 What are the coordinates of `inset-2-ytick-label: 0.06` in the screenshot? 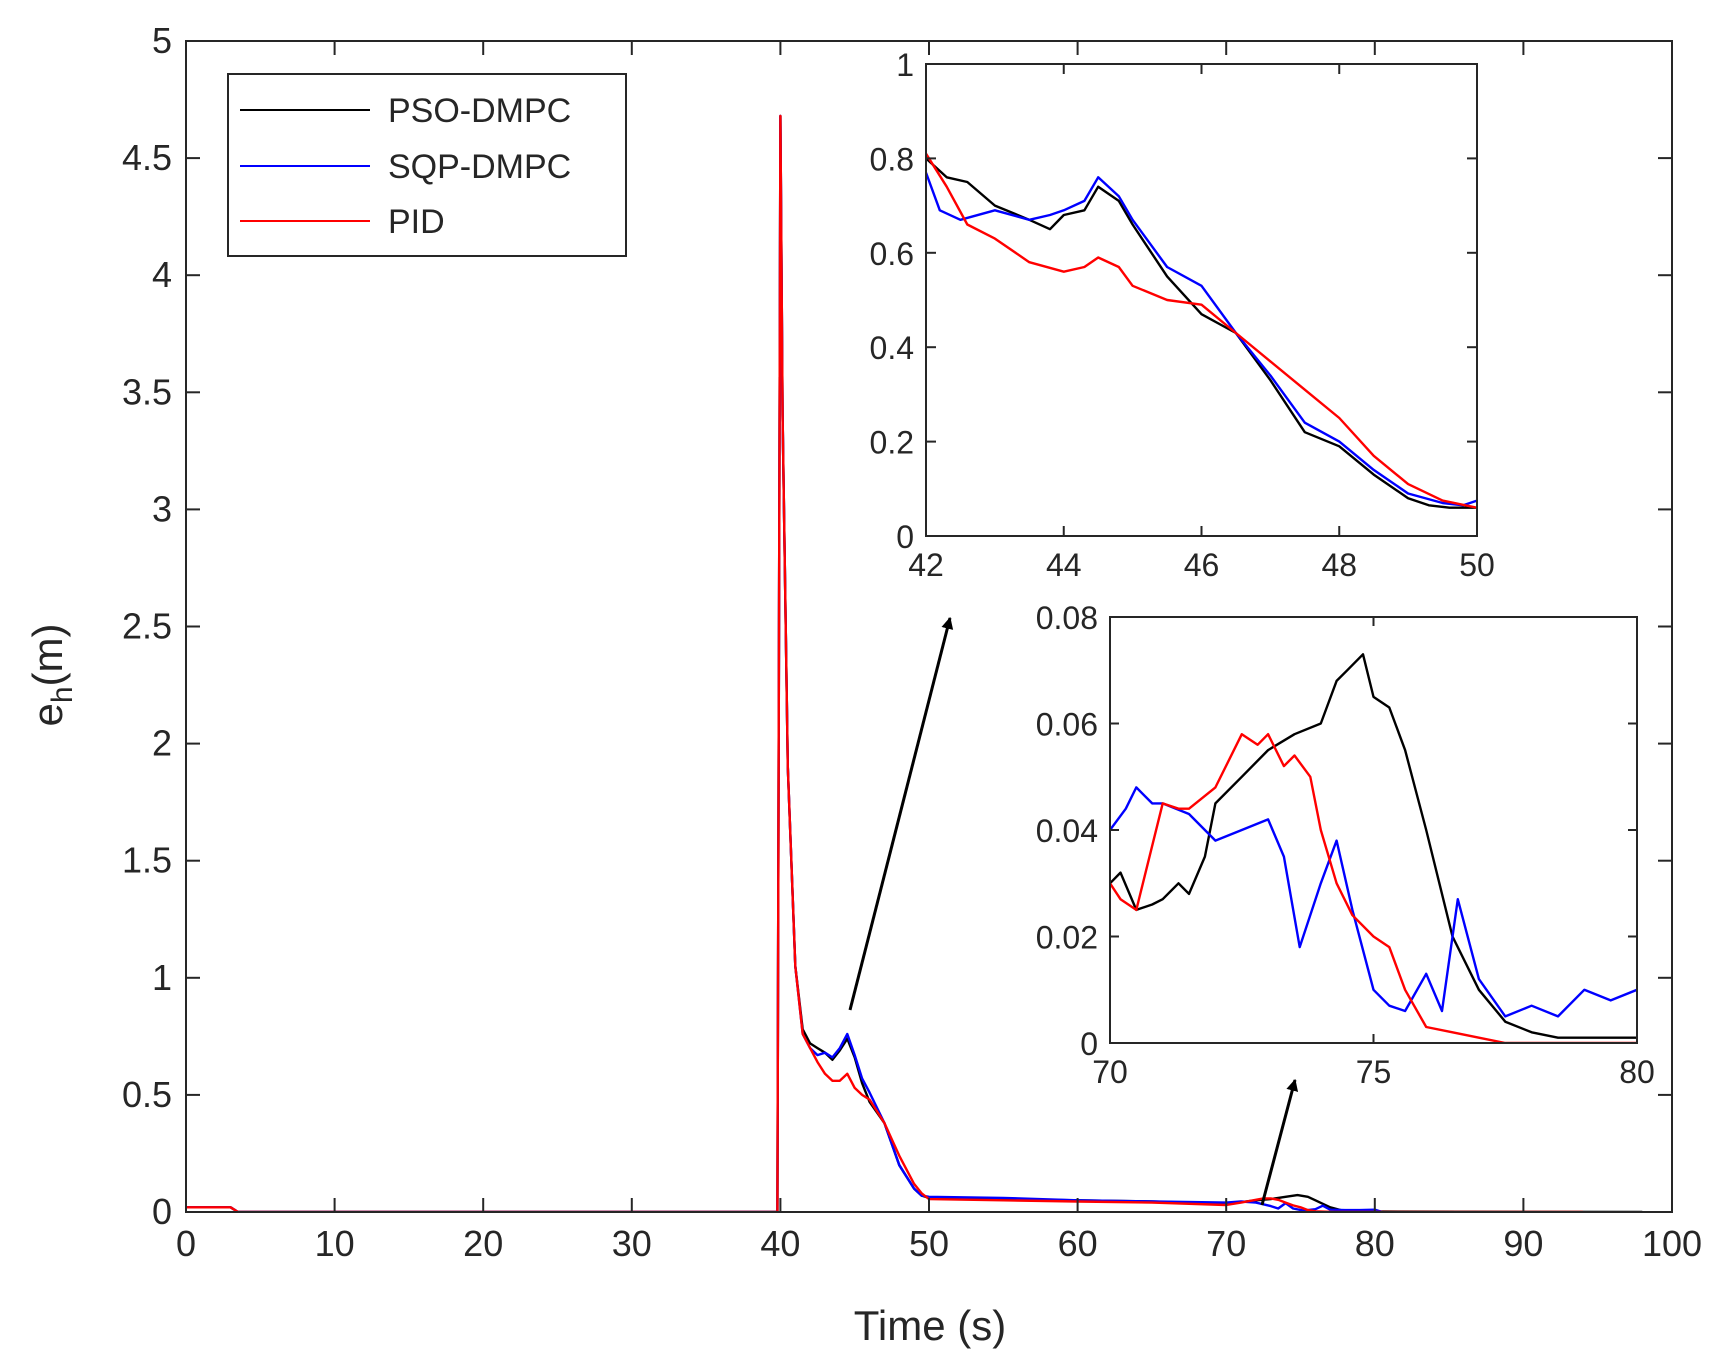 It's located at (1067, 725).